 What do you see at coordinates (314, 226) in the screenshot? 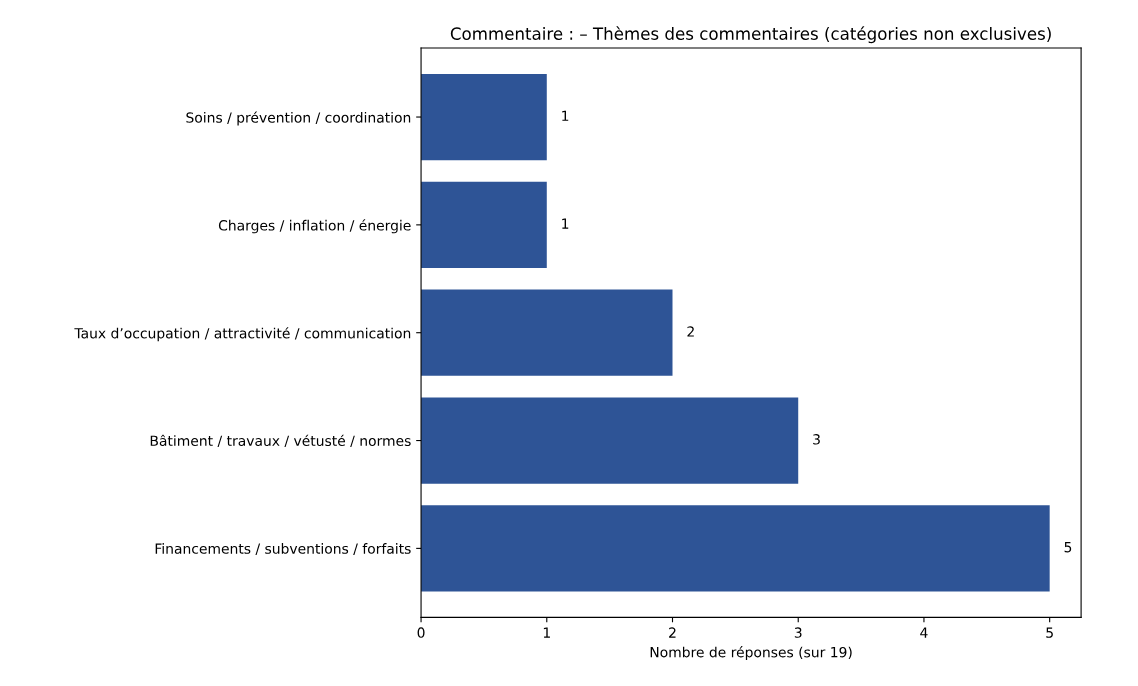
I see `y-tick-label: Charges / inflation / énergie` at bounding box center [314, 226].